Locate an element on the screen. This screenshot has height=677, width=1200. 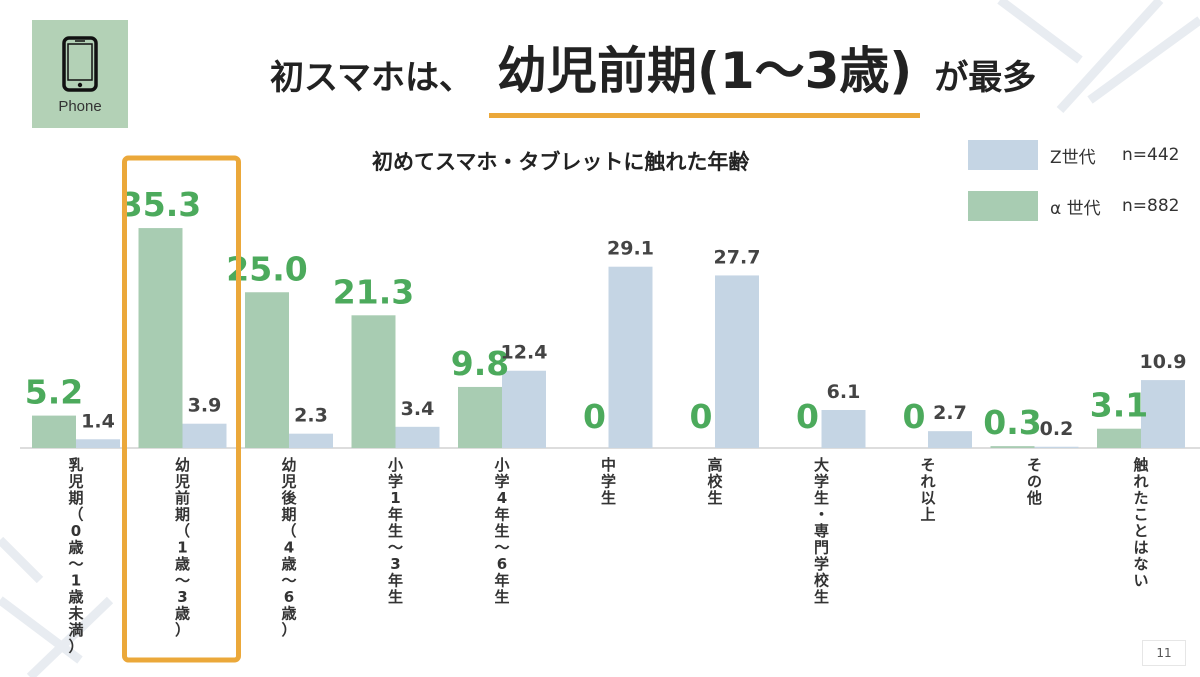
data-label-gen-z: 0.2 is located at coordinates (1057, 429).